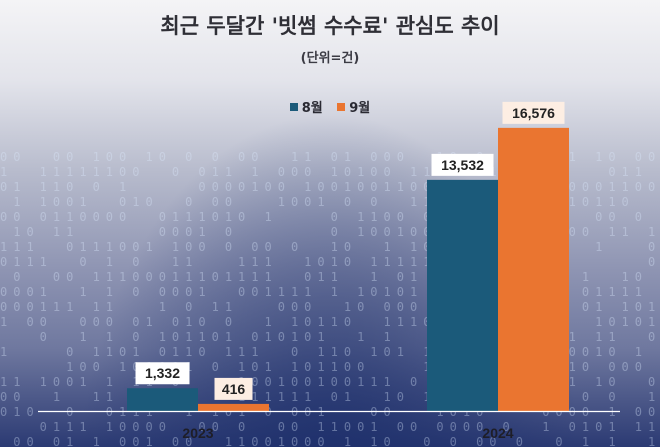  I want to click on data-label-2023-series-1: 416, so click(234, 389).